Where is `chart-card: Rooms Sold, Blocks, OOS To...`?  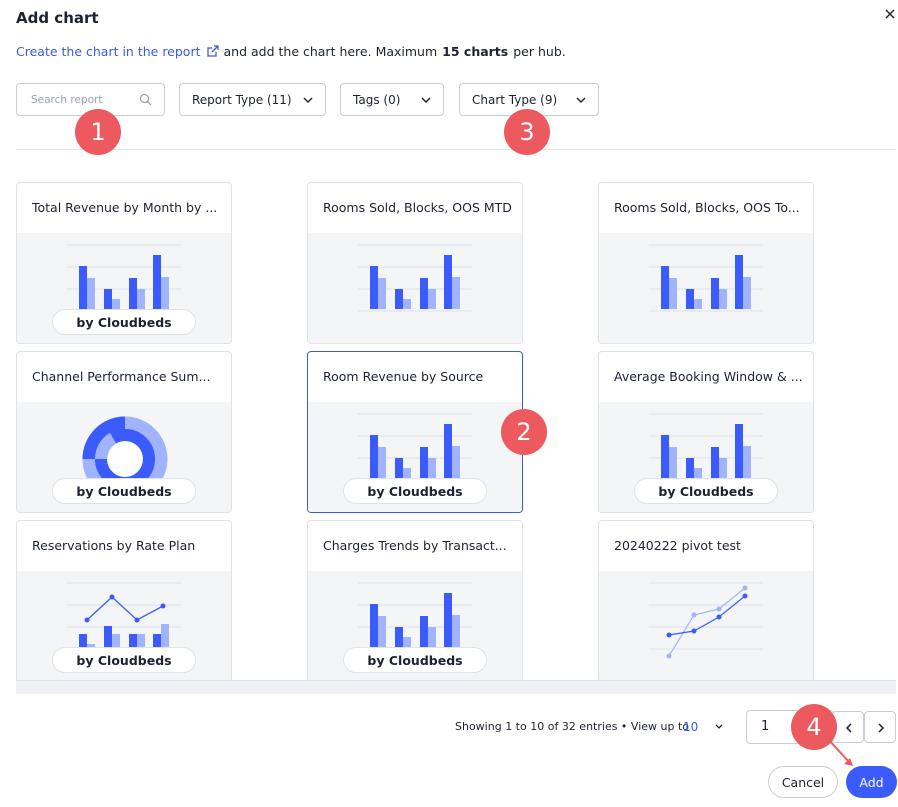
chart-card: Rooms Sold, Blocks, OOS To... is located at coordinates (706, 263).